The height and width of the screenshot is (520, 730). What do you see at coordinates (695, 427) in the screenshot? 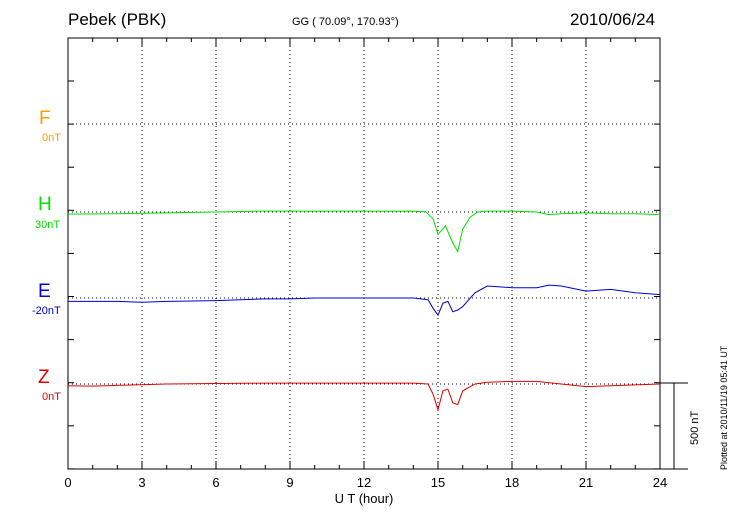
I see `scale-bar-label: 500 nT` at bounding box center [695, 427].